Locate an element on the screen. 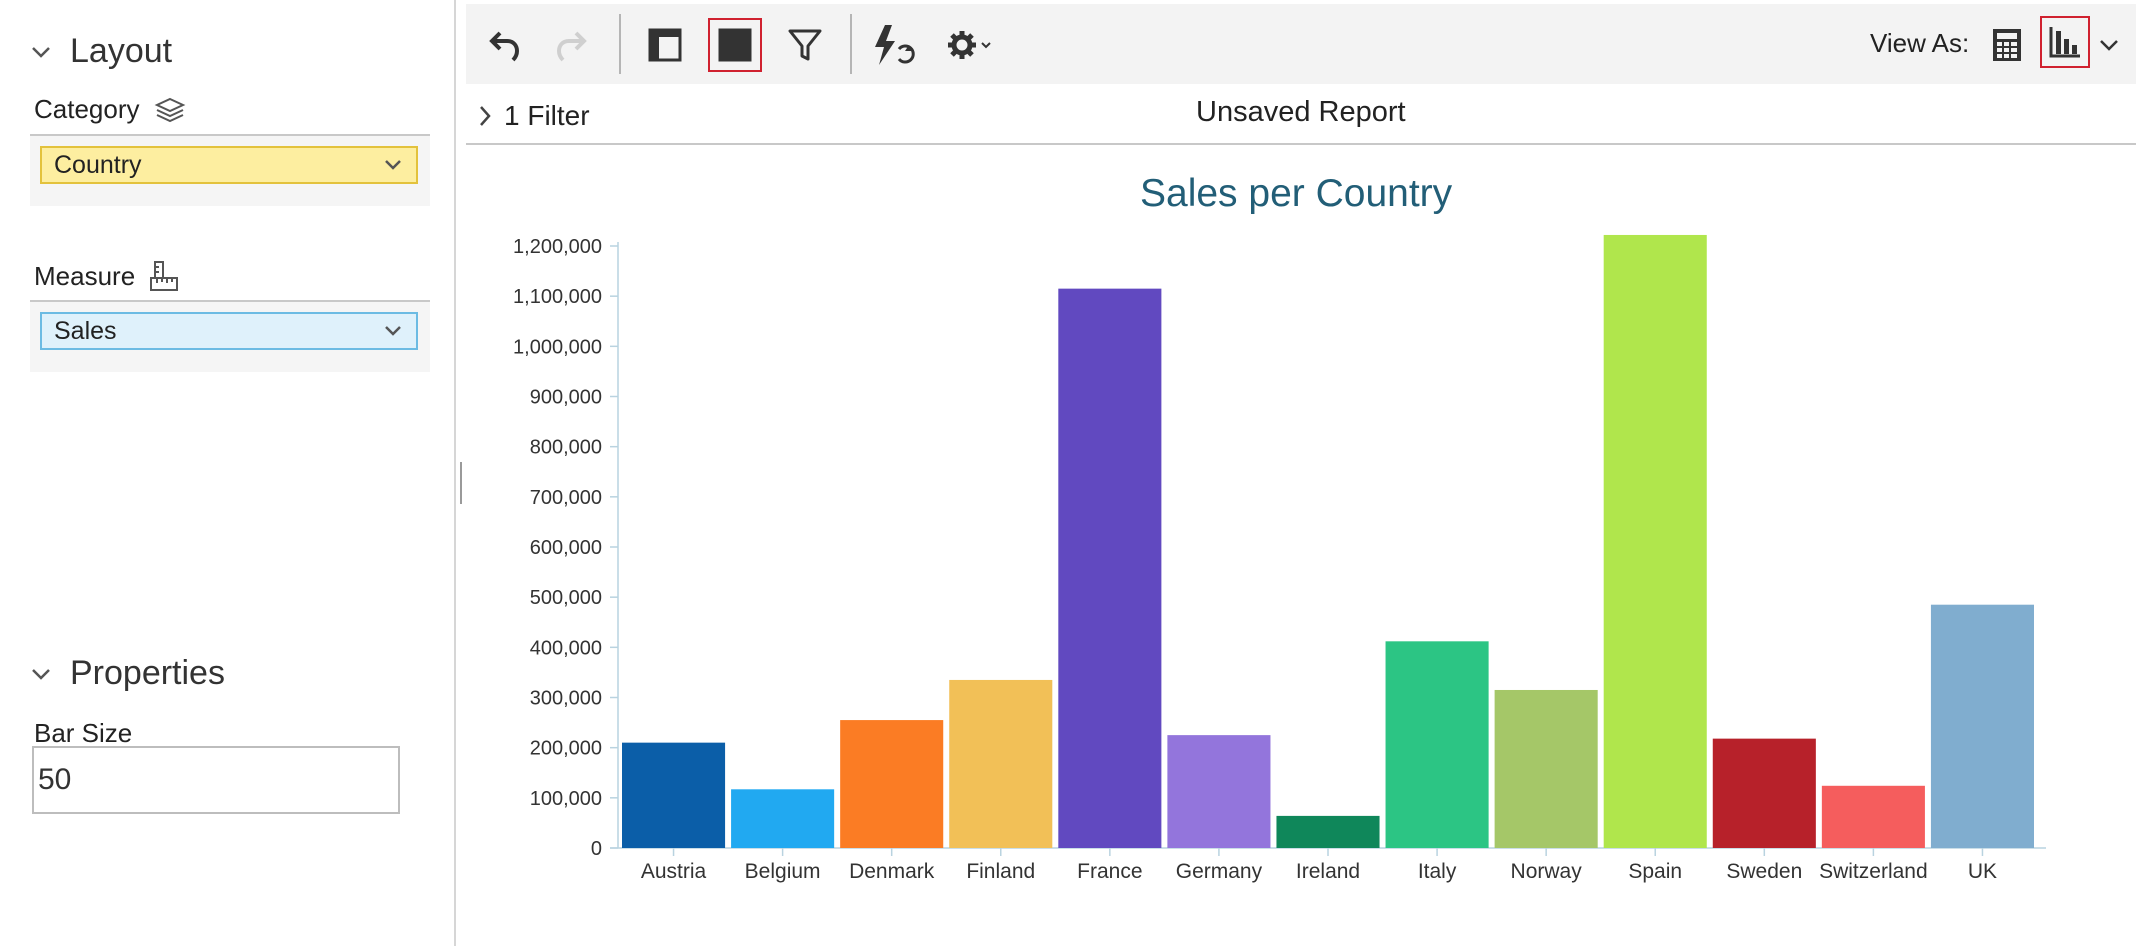  auto-refresh-icon is located at coordinates (895, 45).